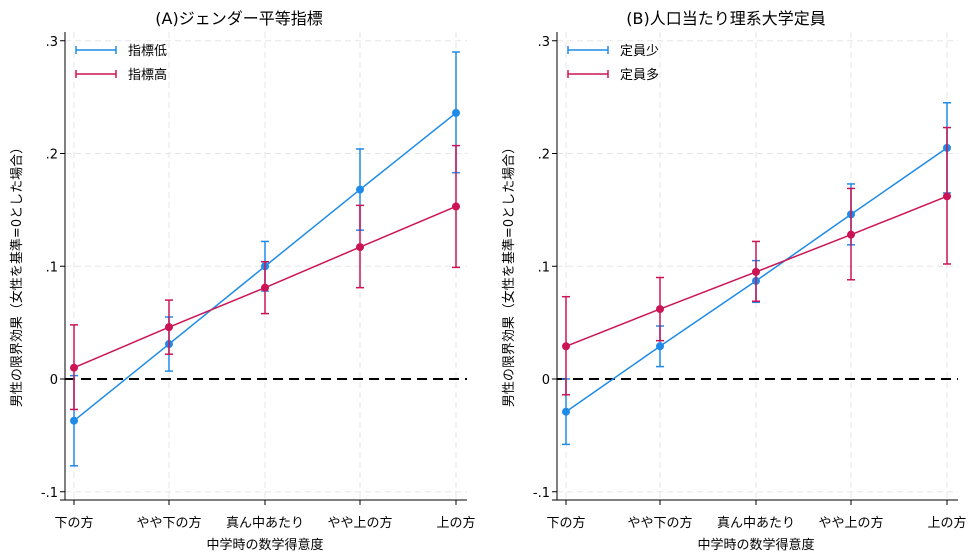 The width and height of the screenshot is (979, 560). What do you see at coordinates (613, 75) in the screenshot?
I see `legend-entry: 定員多` at bounding box center [613, 75].